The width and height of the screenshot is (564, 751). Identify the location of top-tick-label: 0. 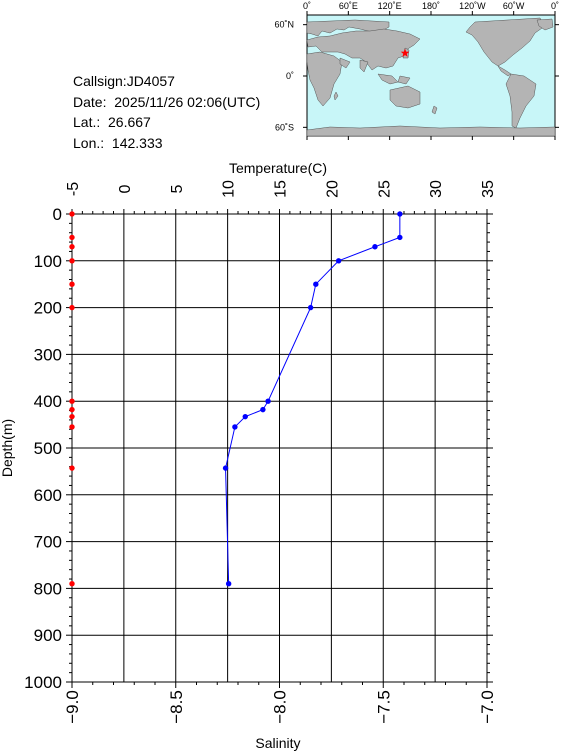
(125, 188).